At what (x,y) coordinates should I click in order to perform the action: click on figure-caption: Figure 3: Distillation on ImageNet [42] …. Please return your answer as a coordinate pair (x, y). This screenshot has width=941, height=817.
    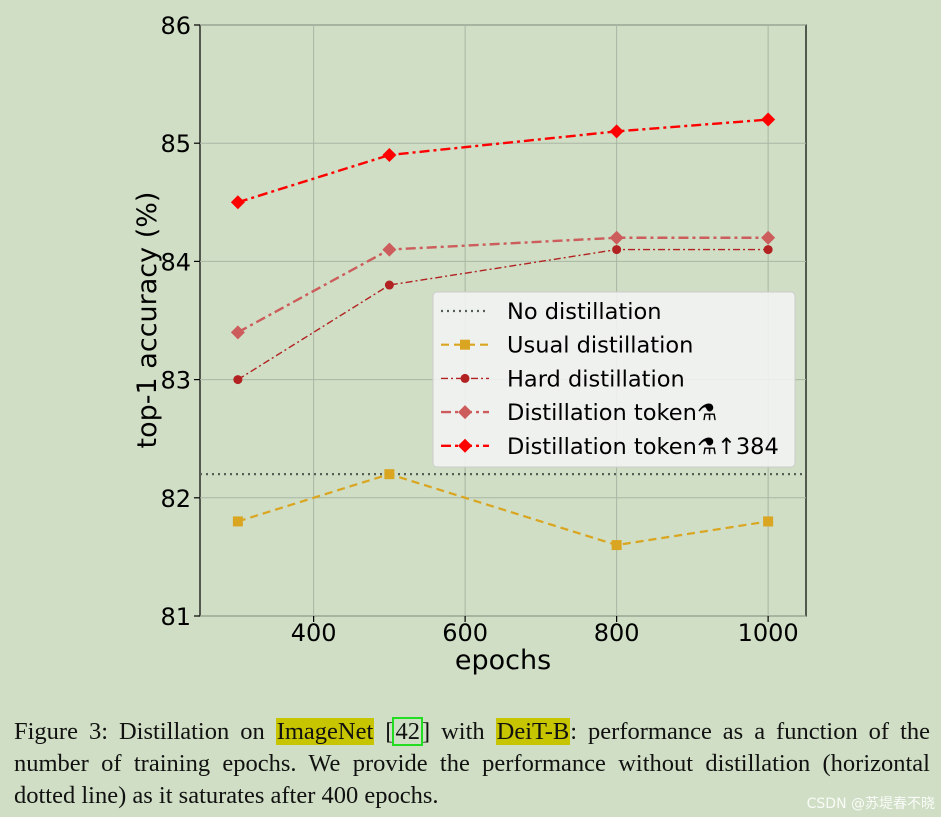
    Looking at the image, I should click on (472, 764).